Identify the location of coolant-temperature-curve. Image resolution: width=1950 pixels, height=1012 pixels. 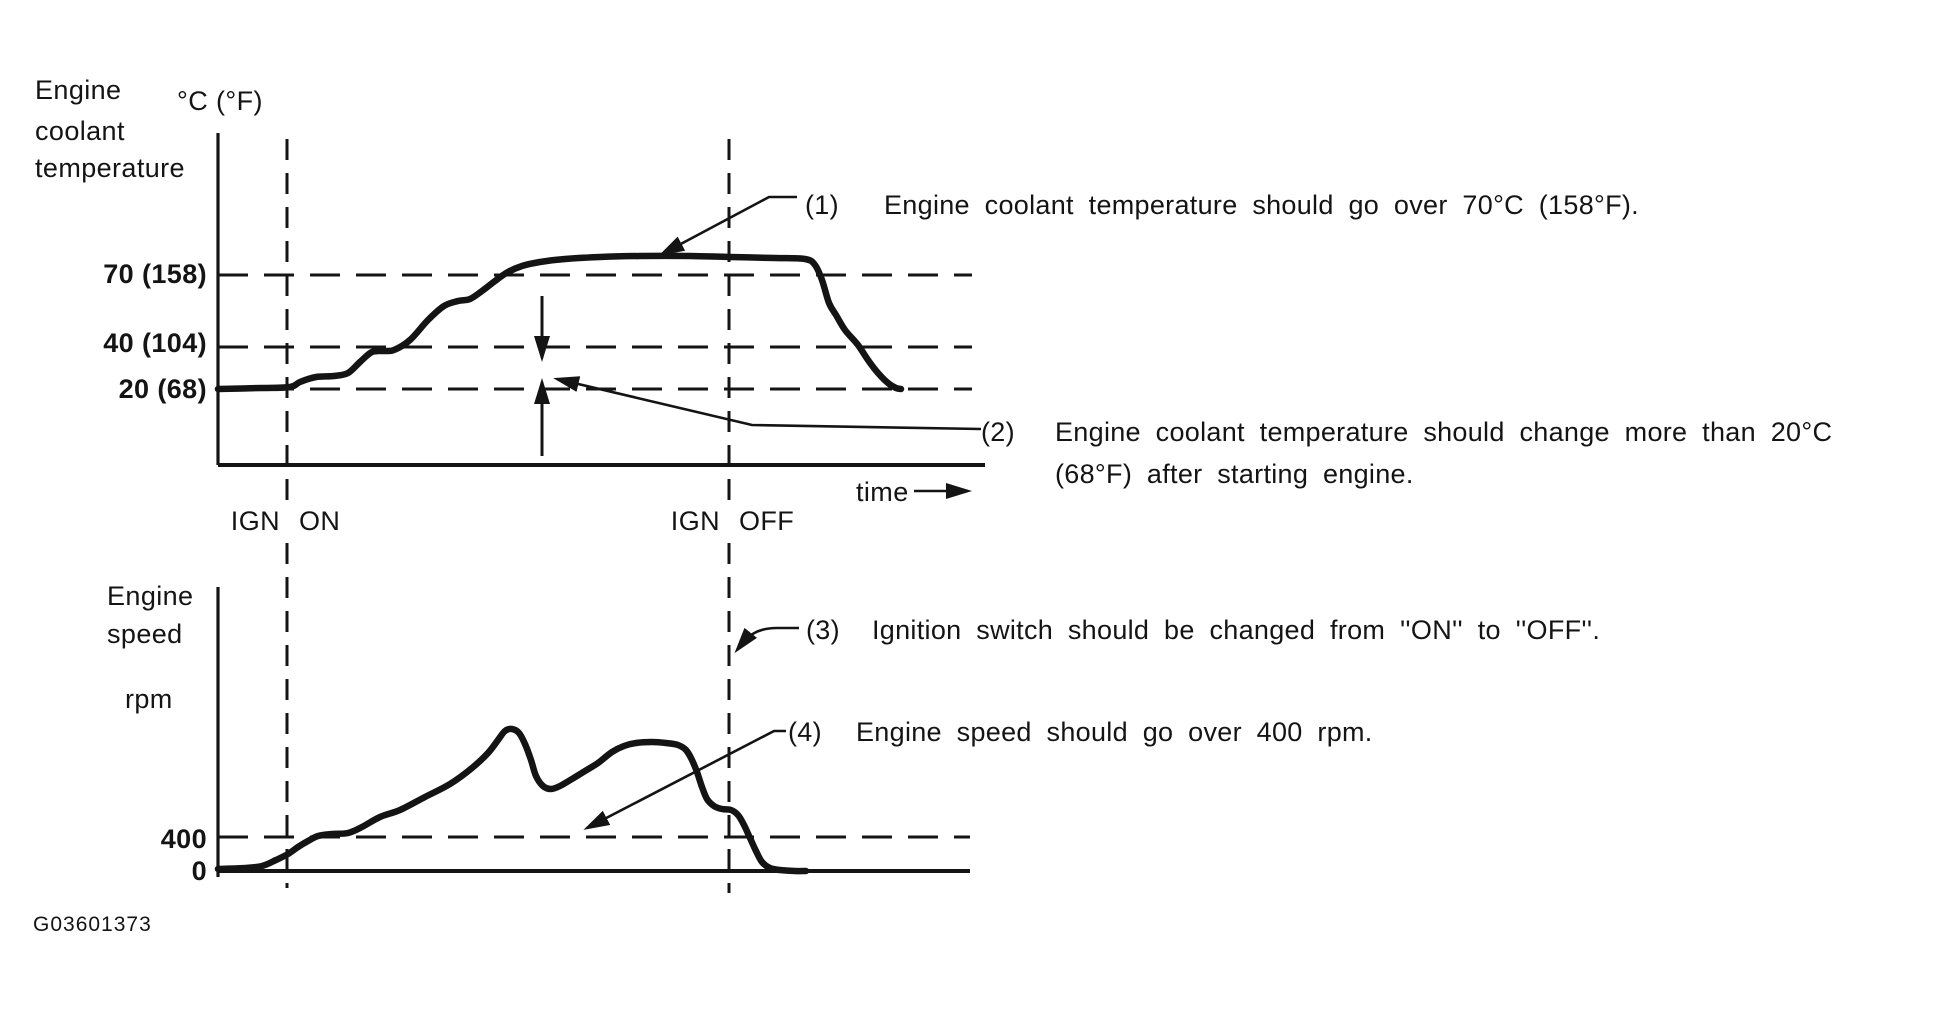
(559, 322).